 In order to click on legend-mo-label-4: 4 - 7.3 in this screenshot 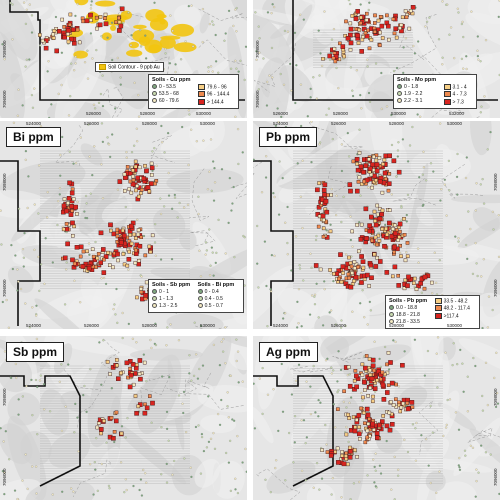, I will do `click(459, 94)`.